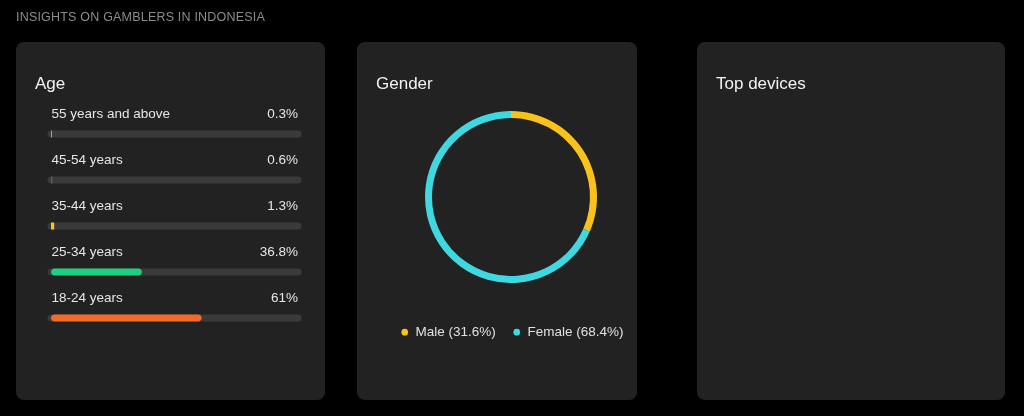 Image resolution: width=1024 pixels, height=416 pixels. What do you see at coordinates (455, 332) in the screenshot?
I see `legend-label: Male (31.6%)` at bounding box center [455, 332].